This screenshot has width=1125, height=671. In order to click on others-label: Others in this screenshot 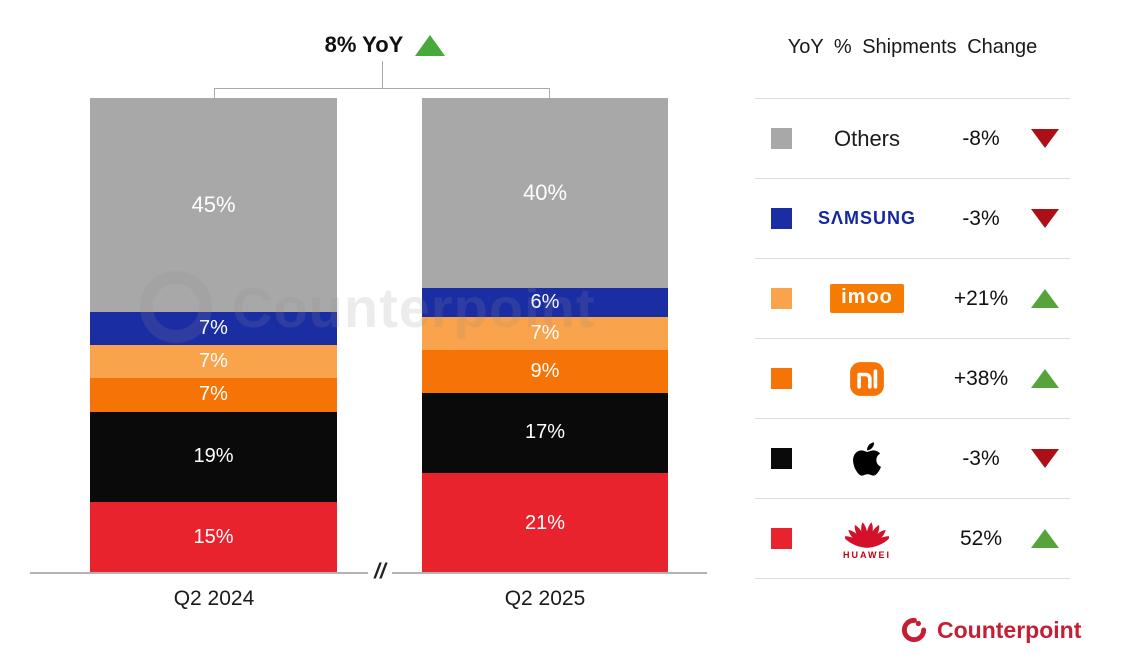, I will do `click(867, 138)`.